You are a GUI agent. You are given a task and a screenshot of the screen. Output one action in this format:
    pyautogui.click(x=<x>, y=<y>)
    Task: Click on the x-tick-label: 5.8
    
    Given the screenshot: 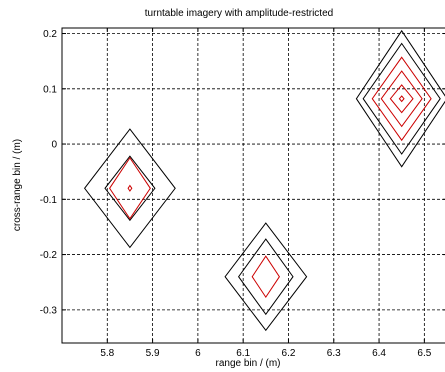 What is the action you would take?
    pyautogui.click(x=107, y=353)
    